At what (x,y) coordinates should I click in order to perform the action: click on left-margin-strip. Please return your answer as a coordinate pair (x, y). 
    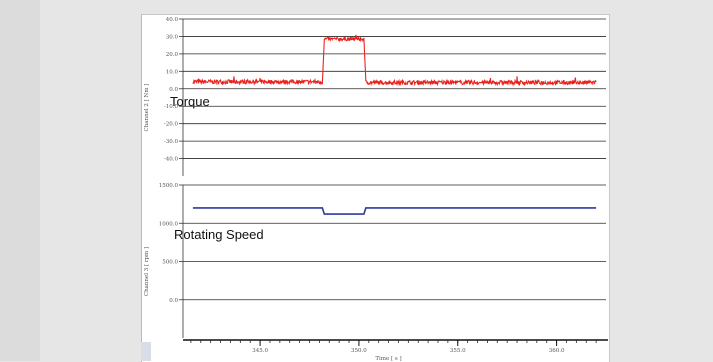
    Looking at the image, I should click on (20, 180).